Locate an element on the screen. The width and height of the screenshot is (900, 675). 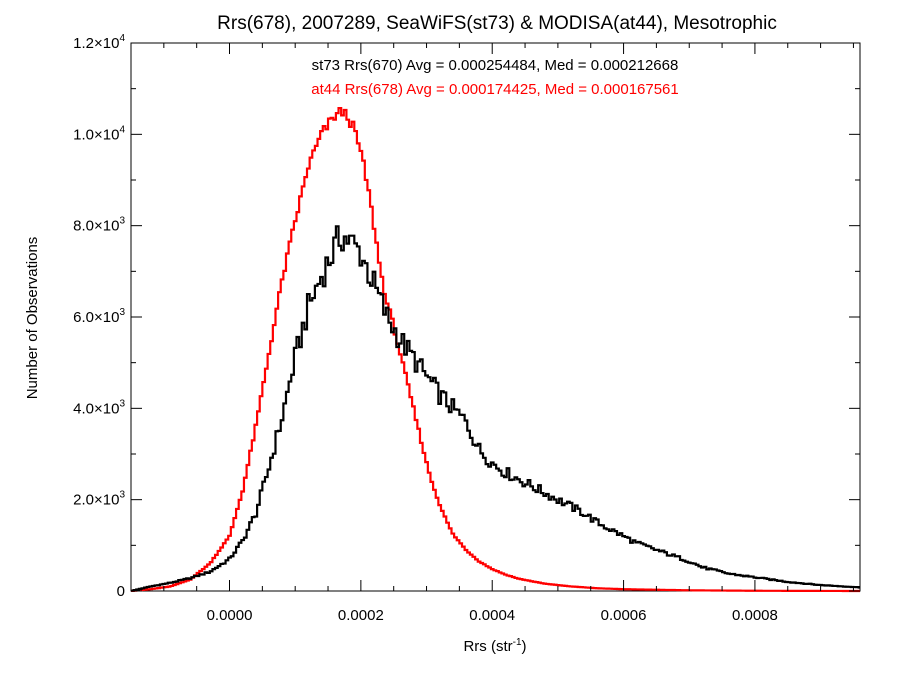
y-tick-label: 1.0×10⁴ is located at coordinates (99, 133).